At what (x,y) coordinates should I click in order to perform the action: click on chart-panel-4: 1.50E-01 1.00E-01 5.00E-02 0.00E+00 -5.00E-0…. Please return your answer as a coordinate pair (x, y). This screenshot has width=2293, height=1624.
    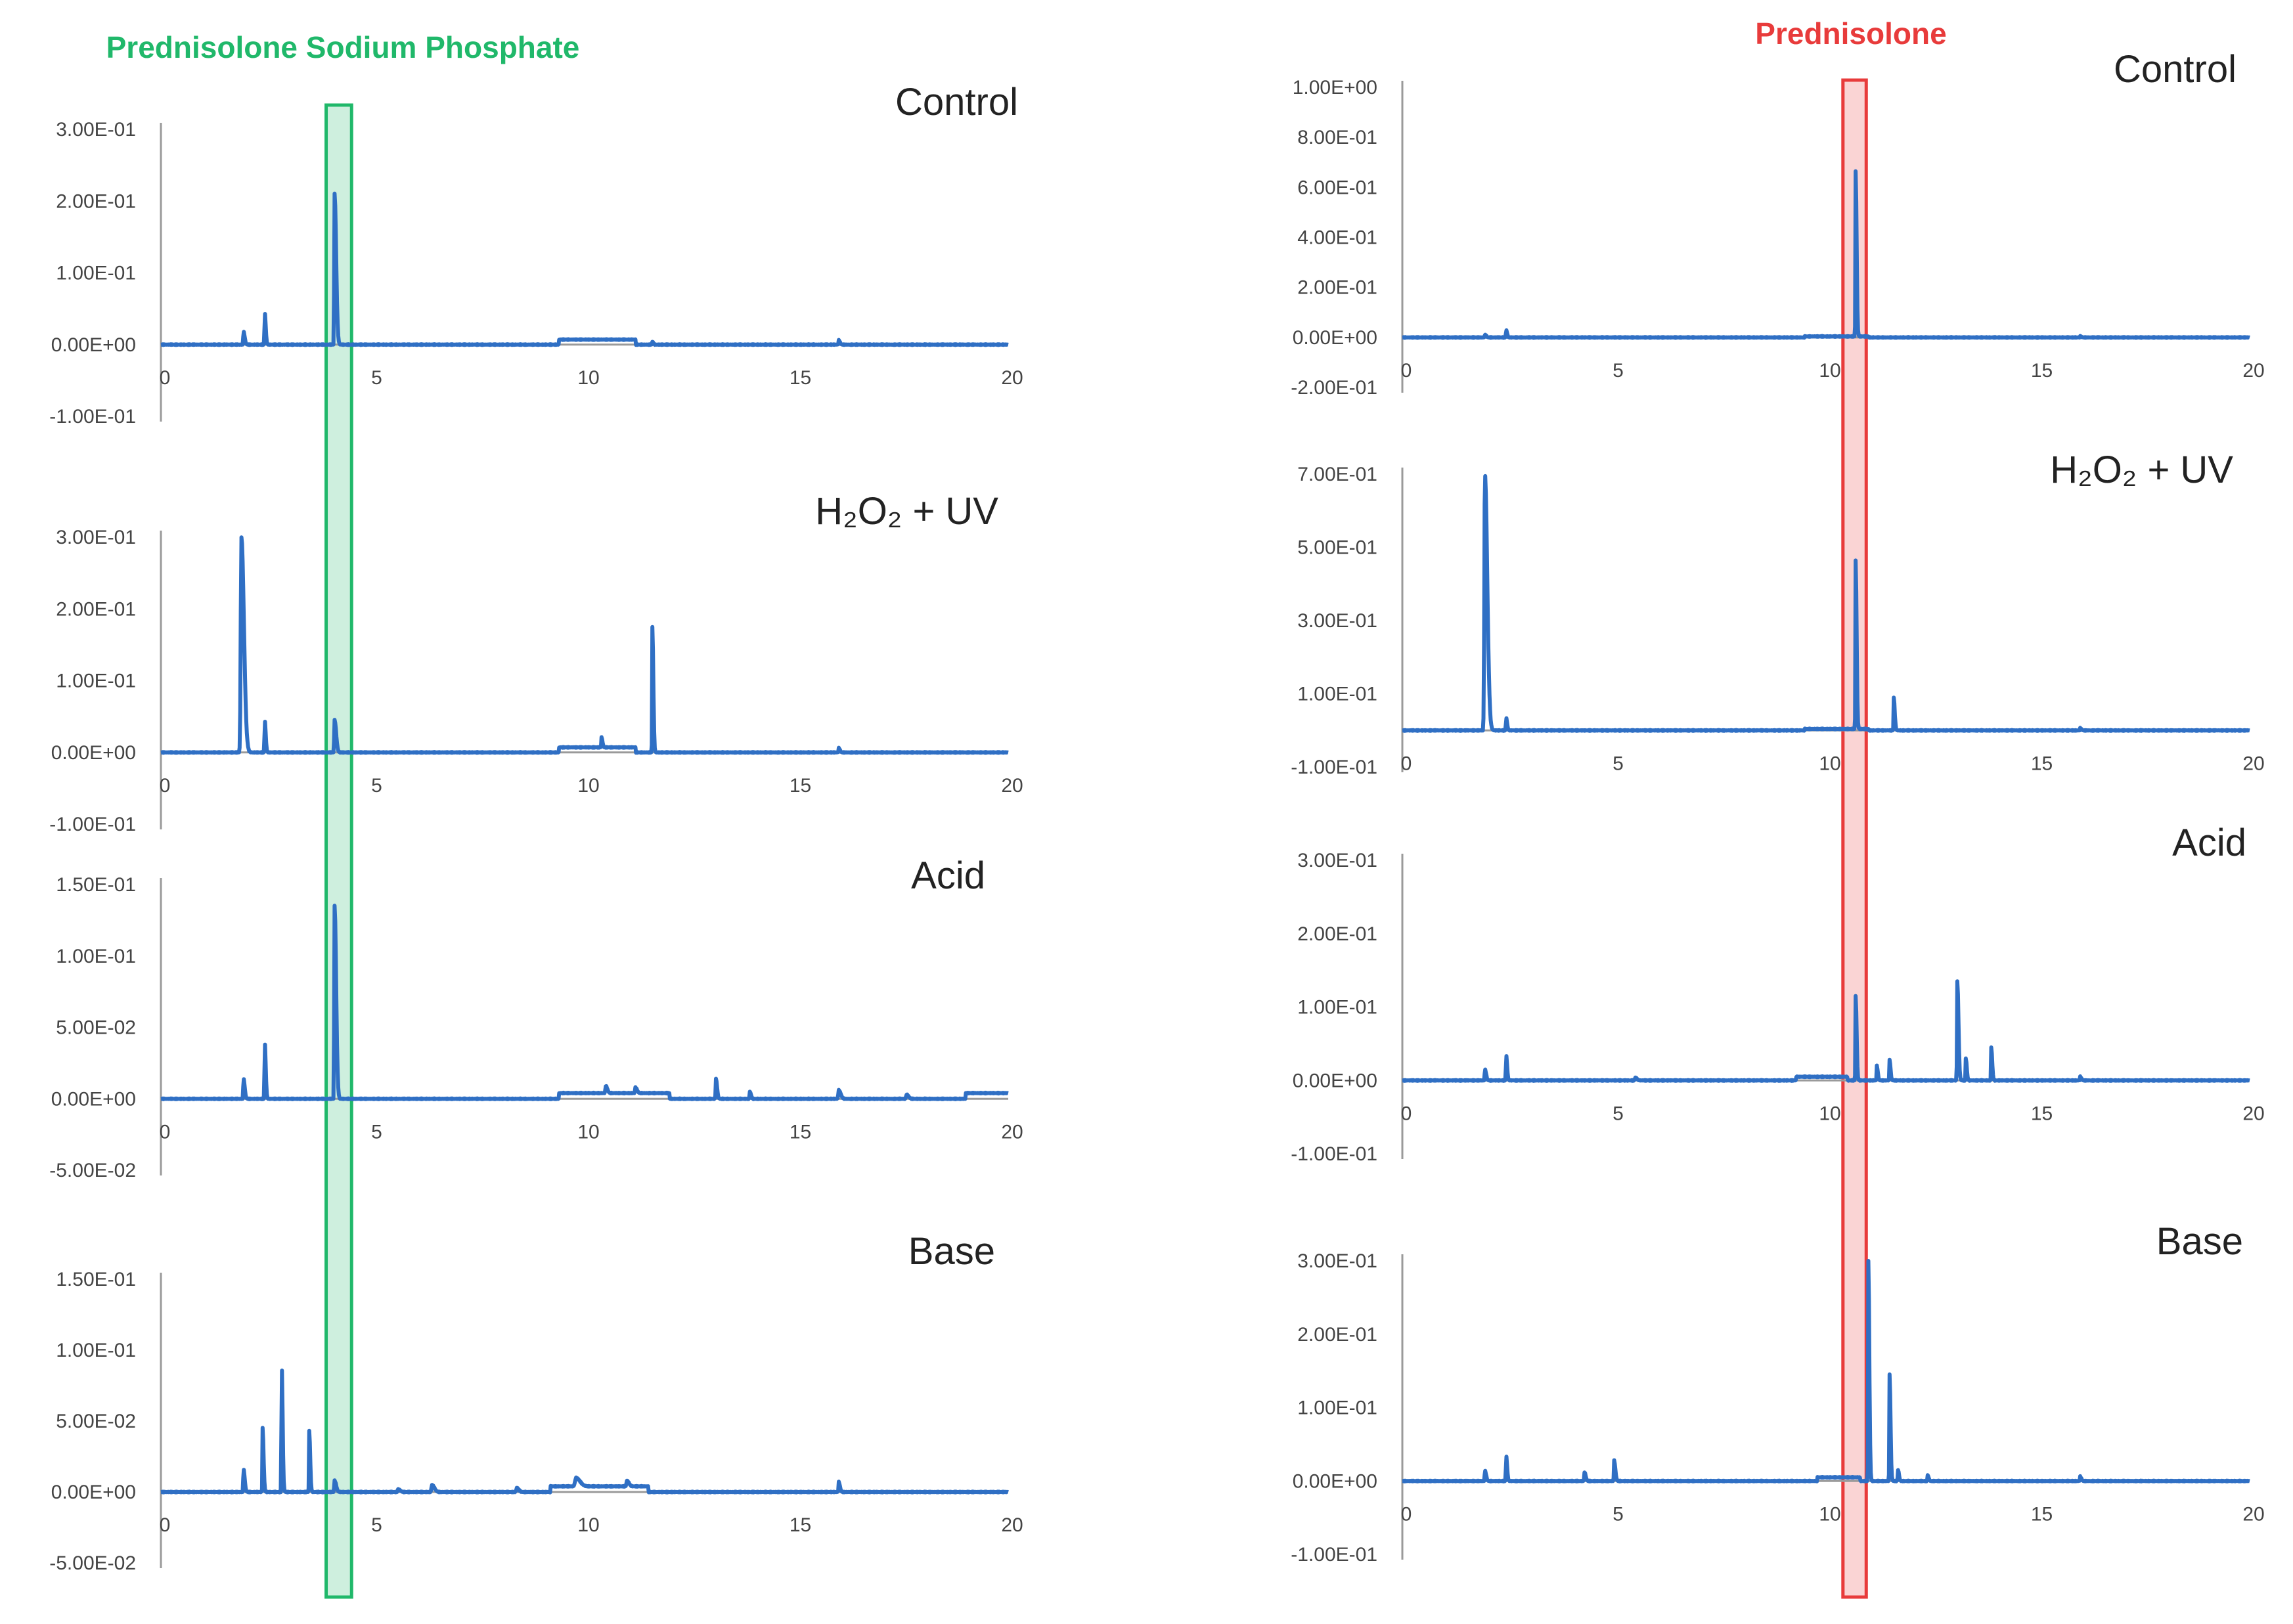
    Looking at the image, I should click on (536, 1402).